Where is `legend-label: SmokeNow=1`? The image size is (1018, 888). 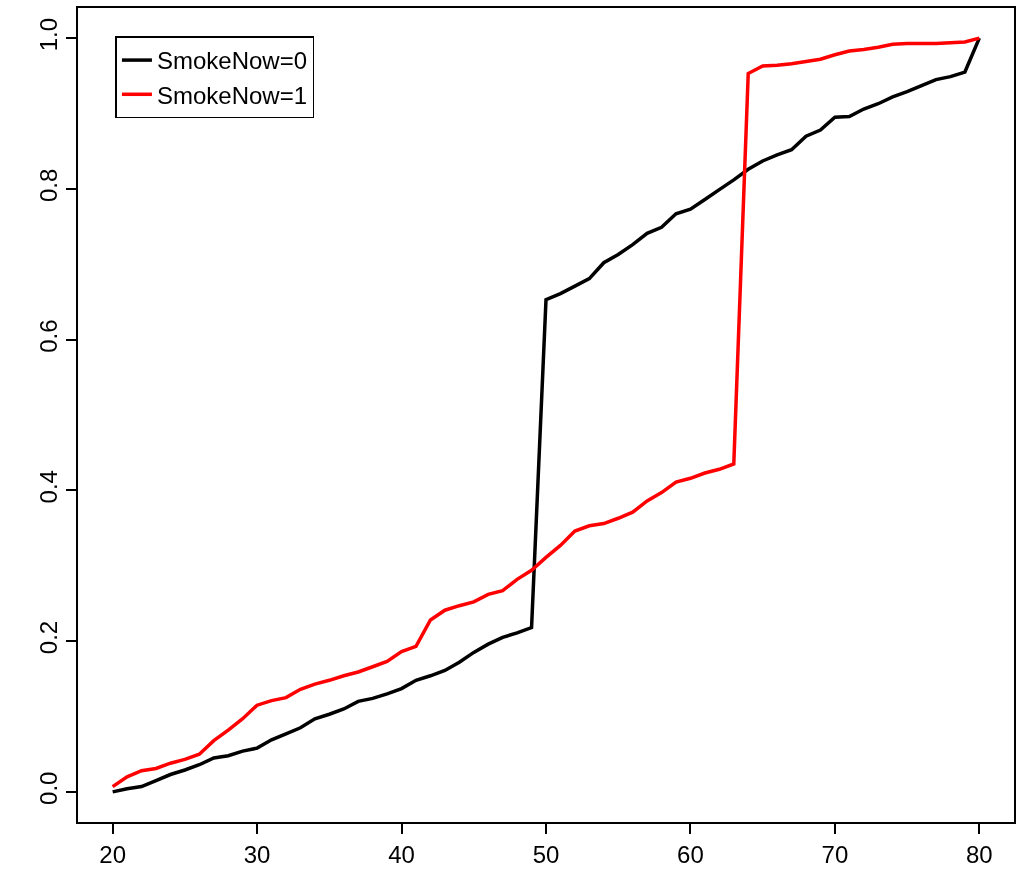
legend-label: SmokeNow=1 is located at coordinates (232, 95).